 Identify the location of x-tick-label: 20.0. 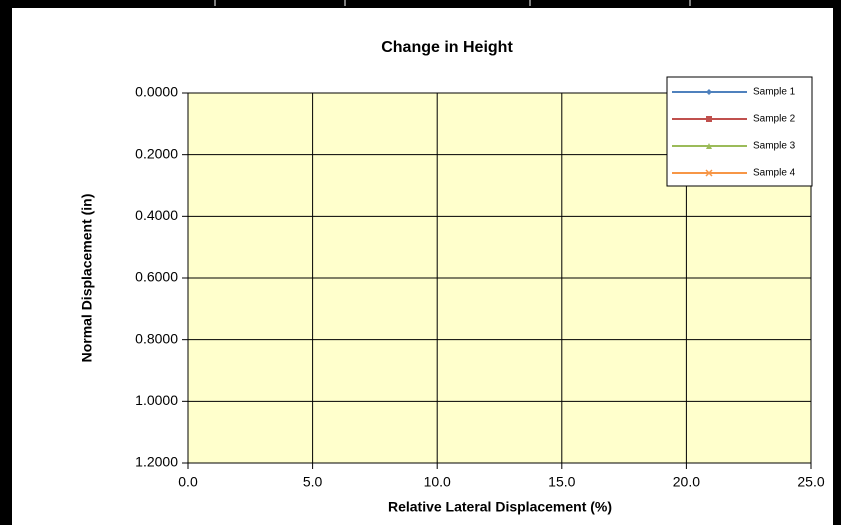
(686, 482).